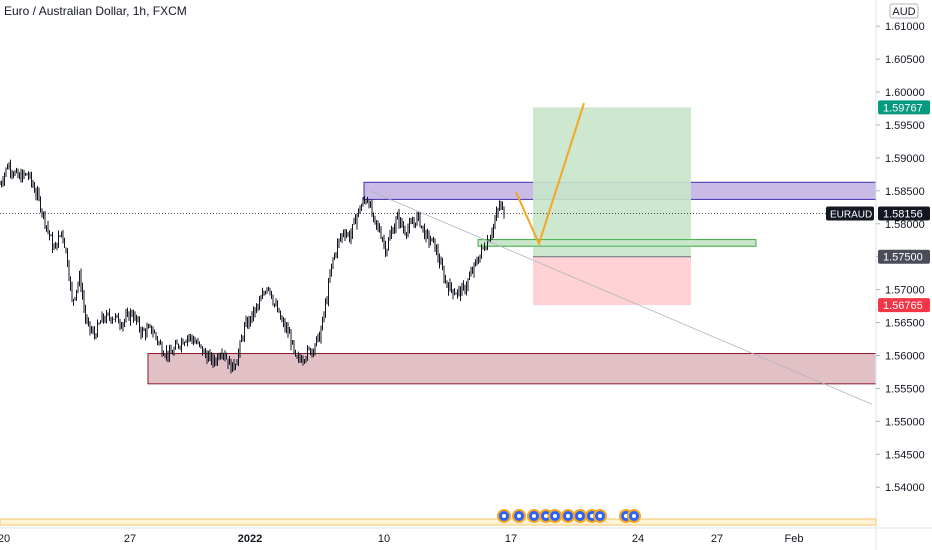 This screenshot has height=550, width=932. What do you see at coordinates (905, 422) in the screenshot?
I see `y-tick-label: 1.55000` at bounding box center [905, 422].